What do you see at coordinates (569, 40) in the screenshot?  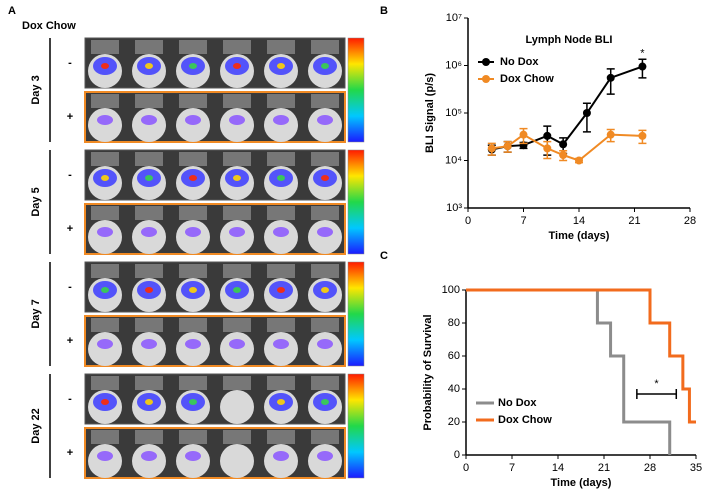 I see `chart-title: Lymph Node BLI` at bounding box center [569, 40].